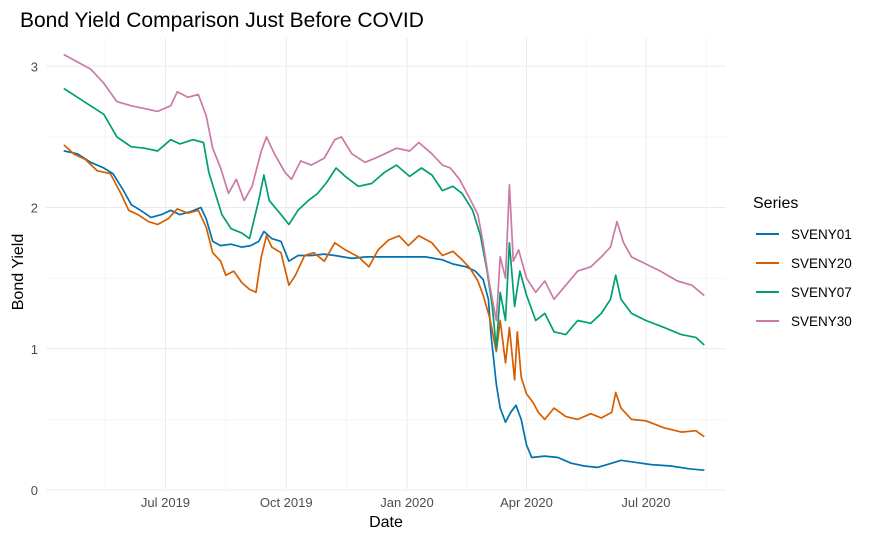 The image size is (875, 540). Describe the element at coordinates (34, 349) in the screenshot. I see `y-tick-label: 1` at that location.